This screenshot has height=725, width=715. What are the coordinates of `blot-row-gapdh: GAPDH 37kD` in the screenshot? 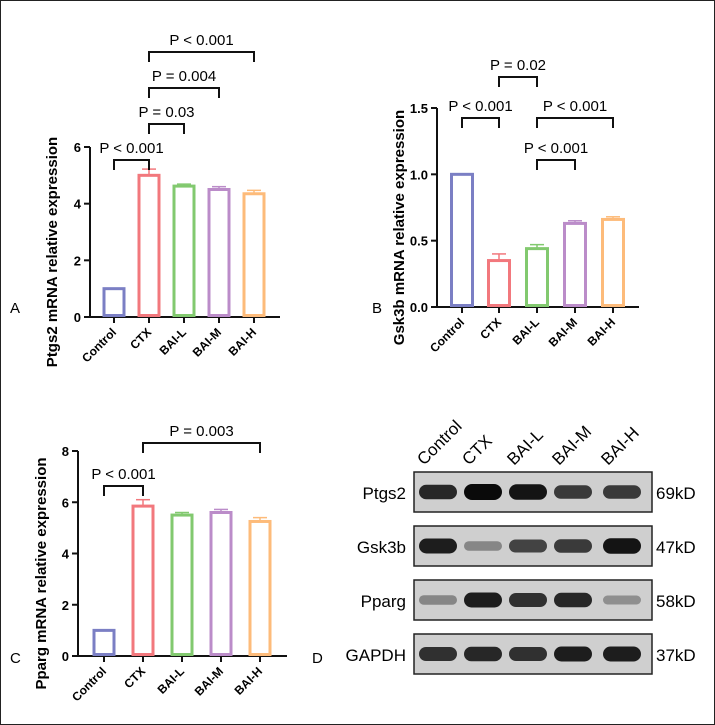 It's located at (521, 654).